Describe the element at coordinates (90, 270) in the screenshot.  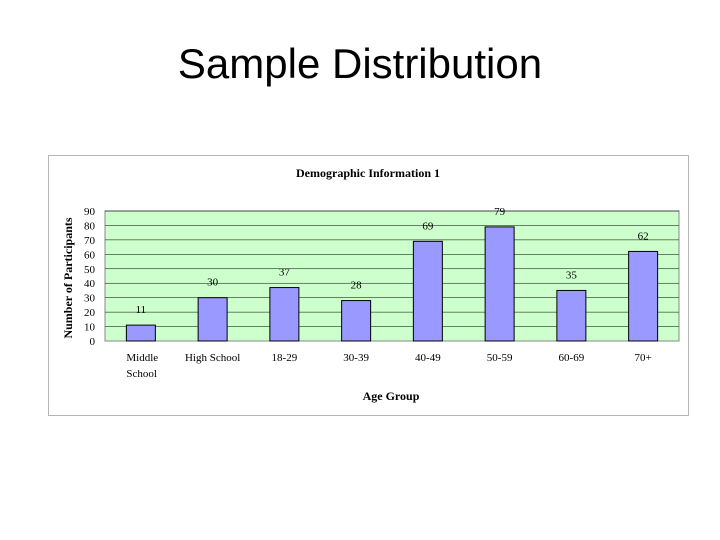
I see `y-tick-label: 50` at that location.